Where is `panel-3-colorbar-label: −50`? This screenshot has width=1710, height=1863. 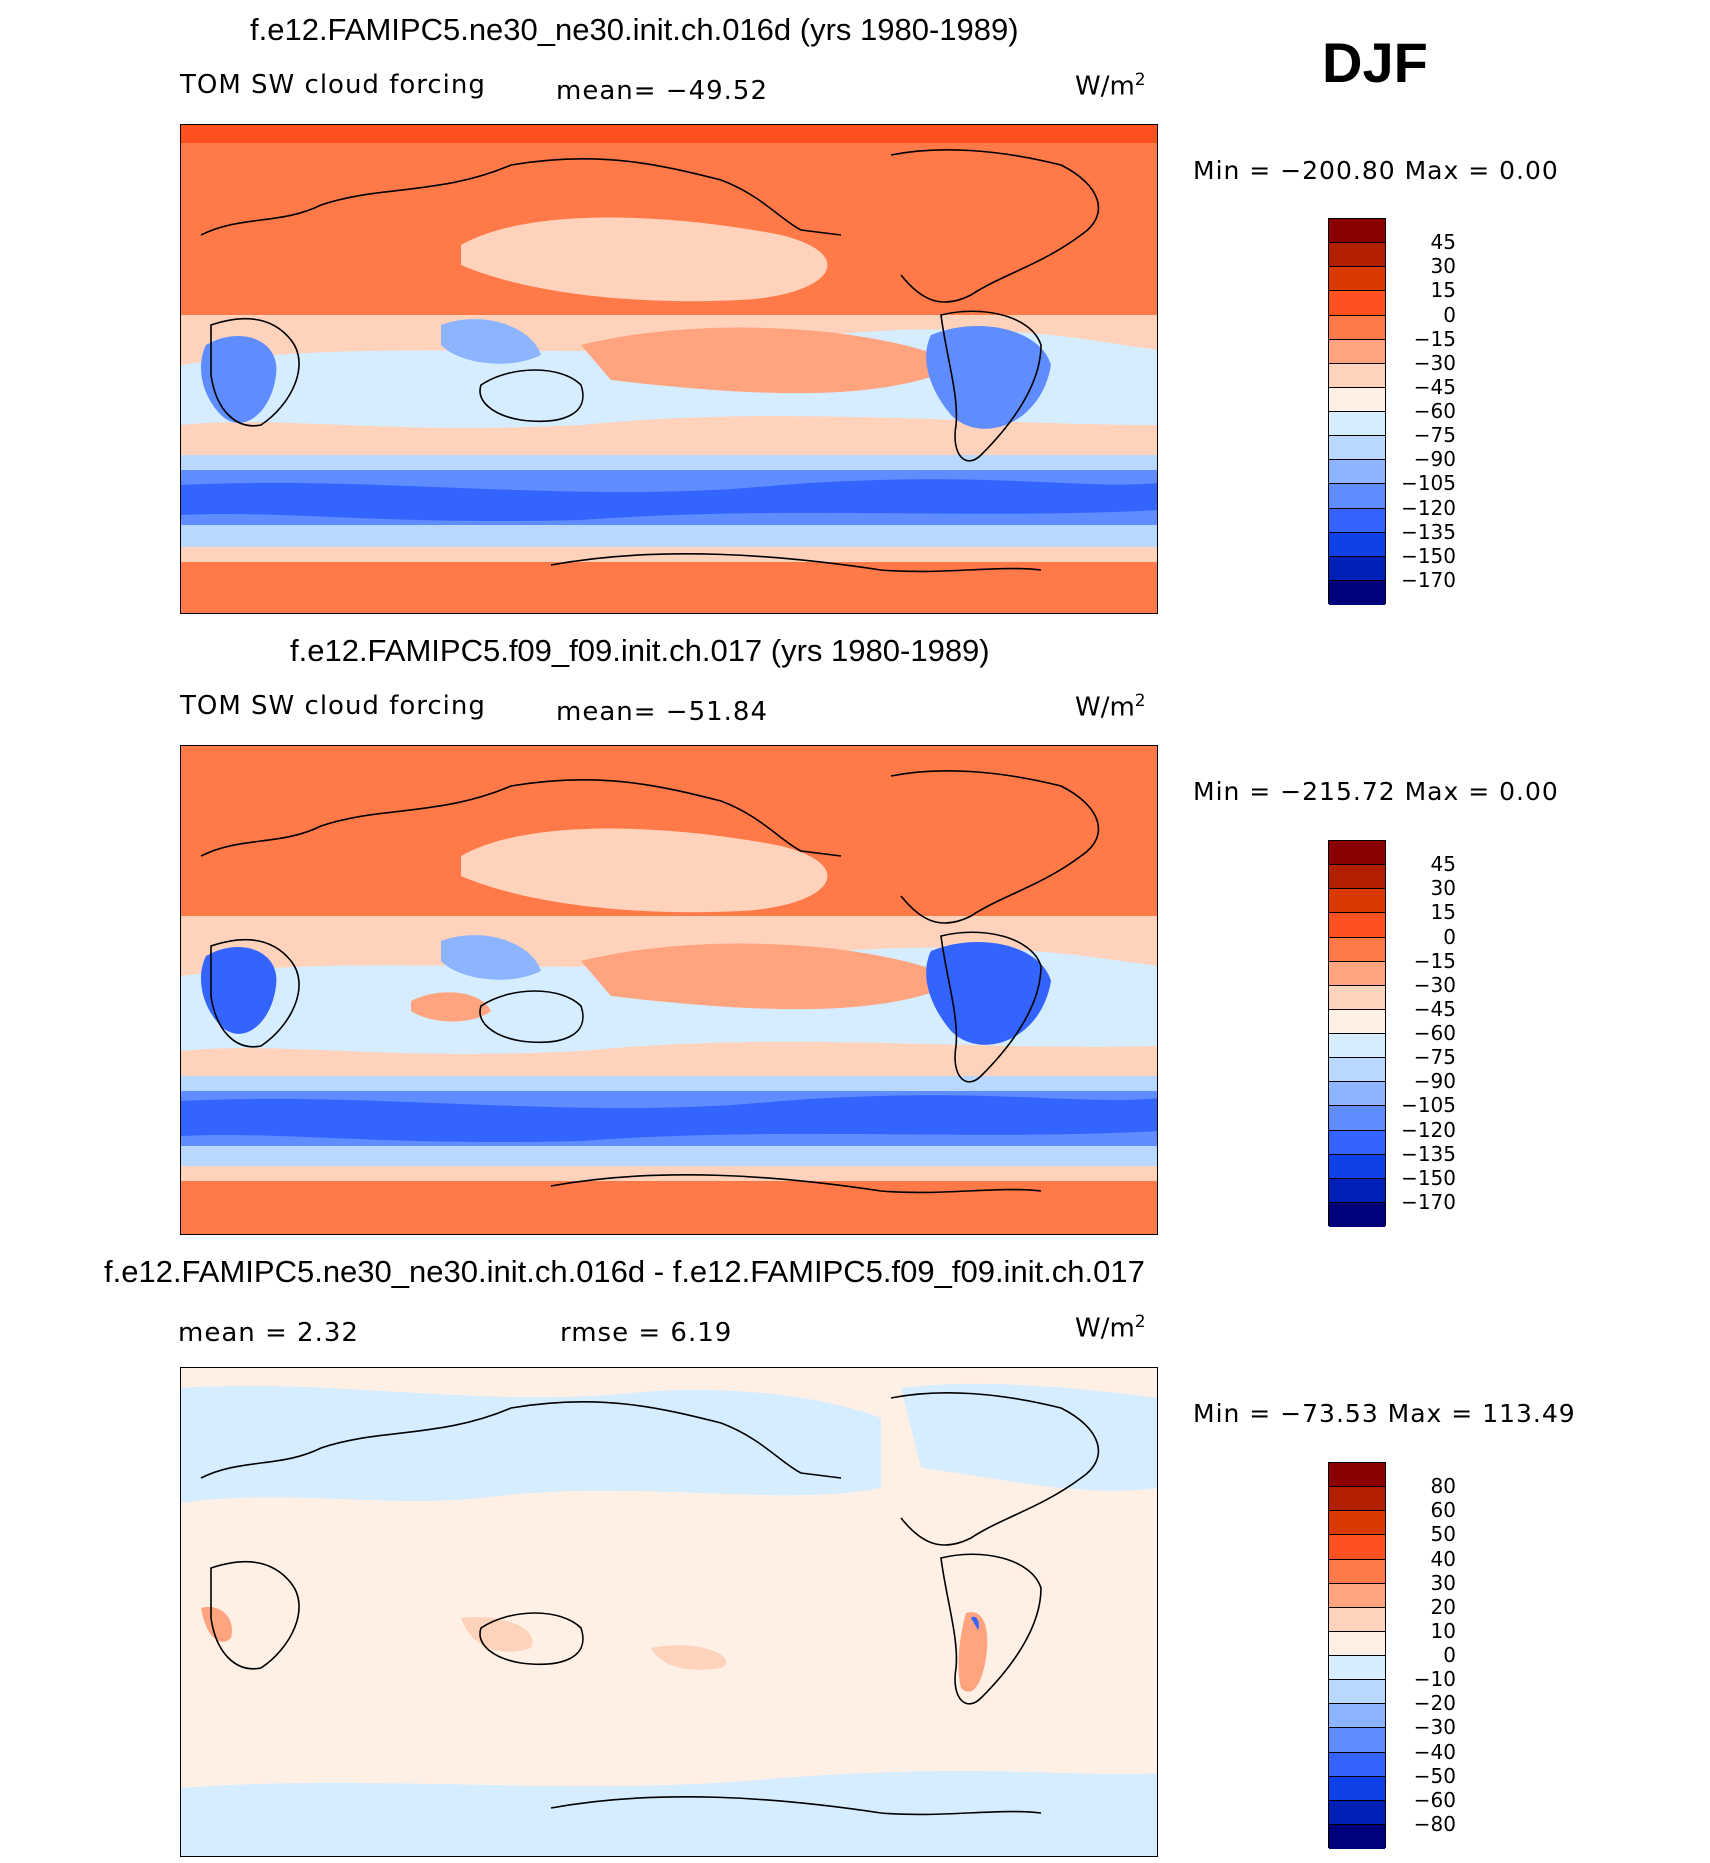
panel-3-colorbar-label: −50 is located at coordinates (1434, 1775).